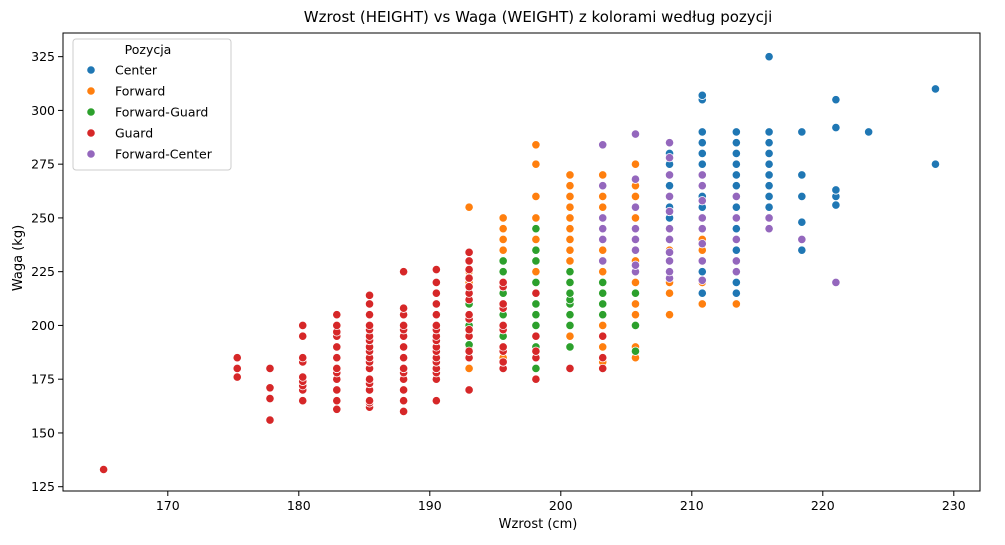 The width and height of the screenshot is (1005, 545). I want to click on legend-label-forward: Forward, so click(140, 91).